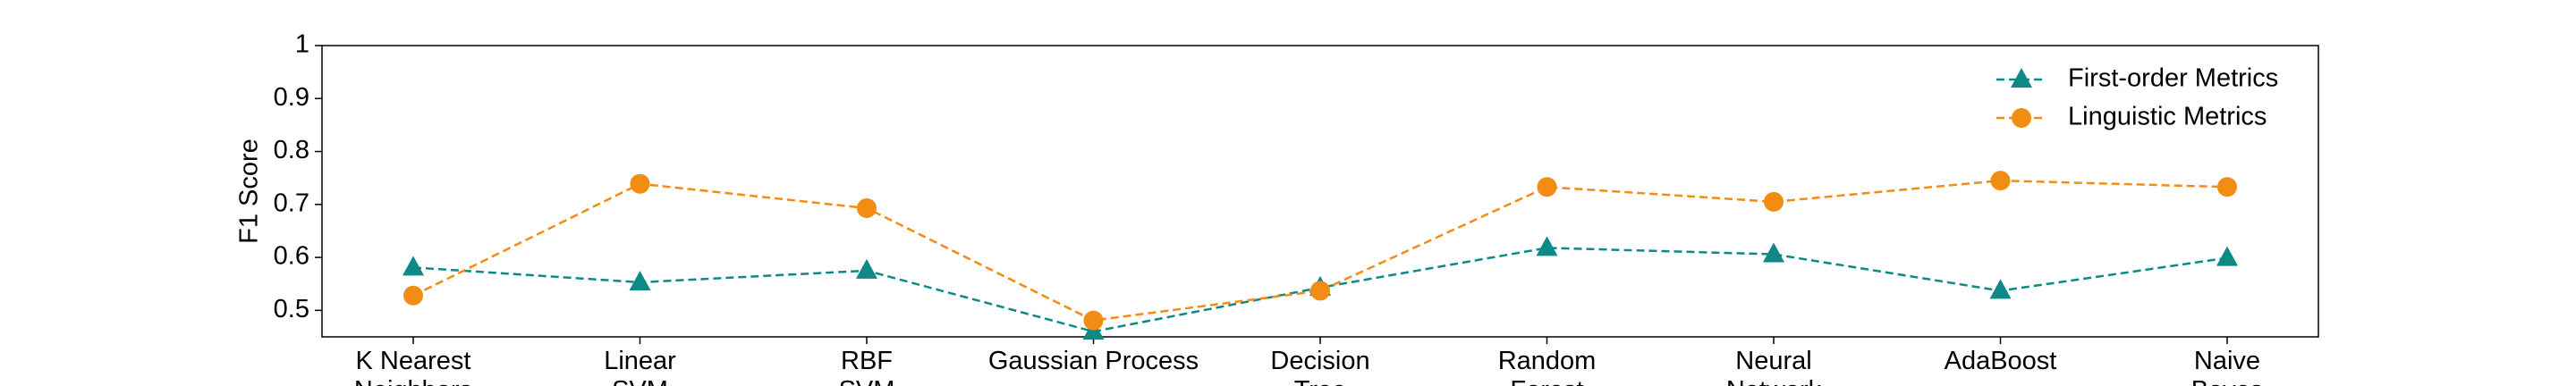 This screenshot has height=386, width=2576. What do you see at coordinates (2000, 361) in the screenshot?
I see `x-tick-label: AdaBoost` at bounding box center [2000, 361].